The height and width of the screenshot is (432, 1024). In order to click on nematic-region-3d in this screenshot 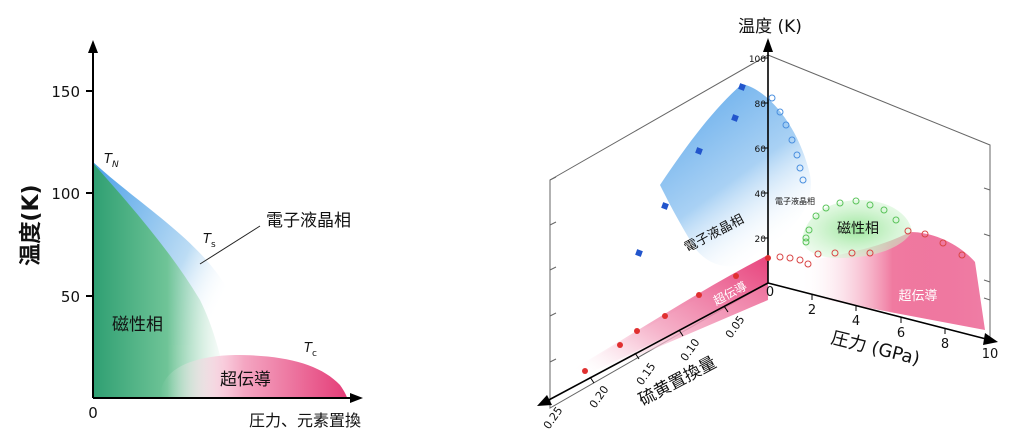, I will do `click(735, 175)`.